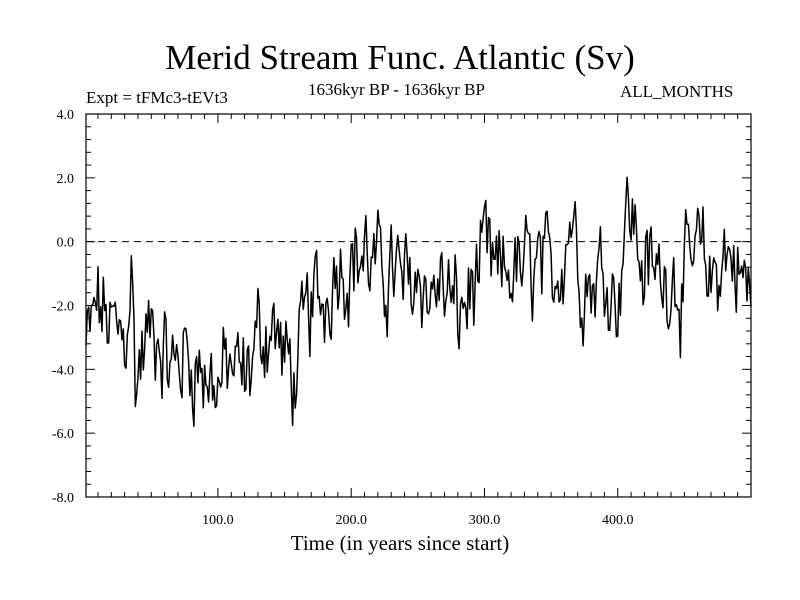 The height and width of the screenshot is (600, 800). What do you see at coordinates (63, 307) in the screenshot?
I see `y-tick-label: -2.0` at bounding box center [63, 307].